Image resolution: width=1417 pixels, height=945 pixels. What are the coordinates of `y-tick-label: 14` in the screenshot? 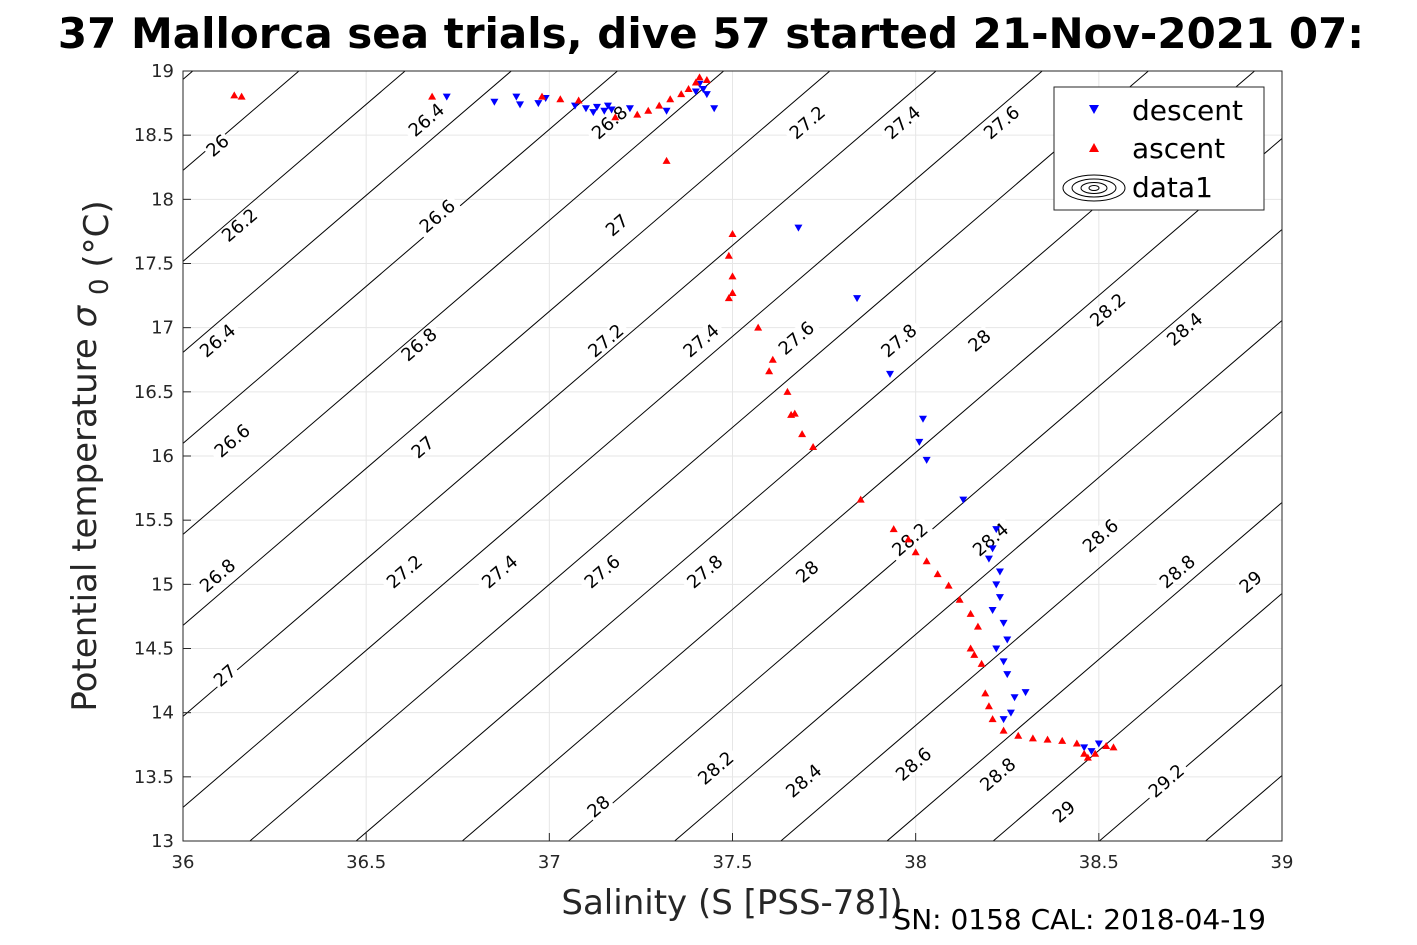 It's located at (162, 713).